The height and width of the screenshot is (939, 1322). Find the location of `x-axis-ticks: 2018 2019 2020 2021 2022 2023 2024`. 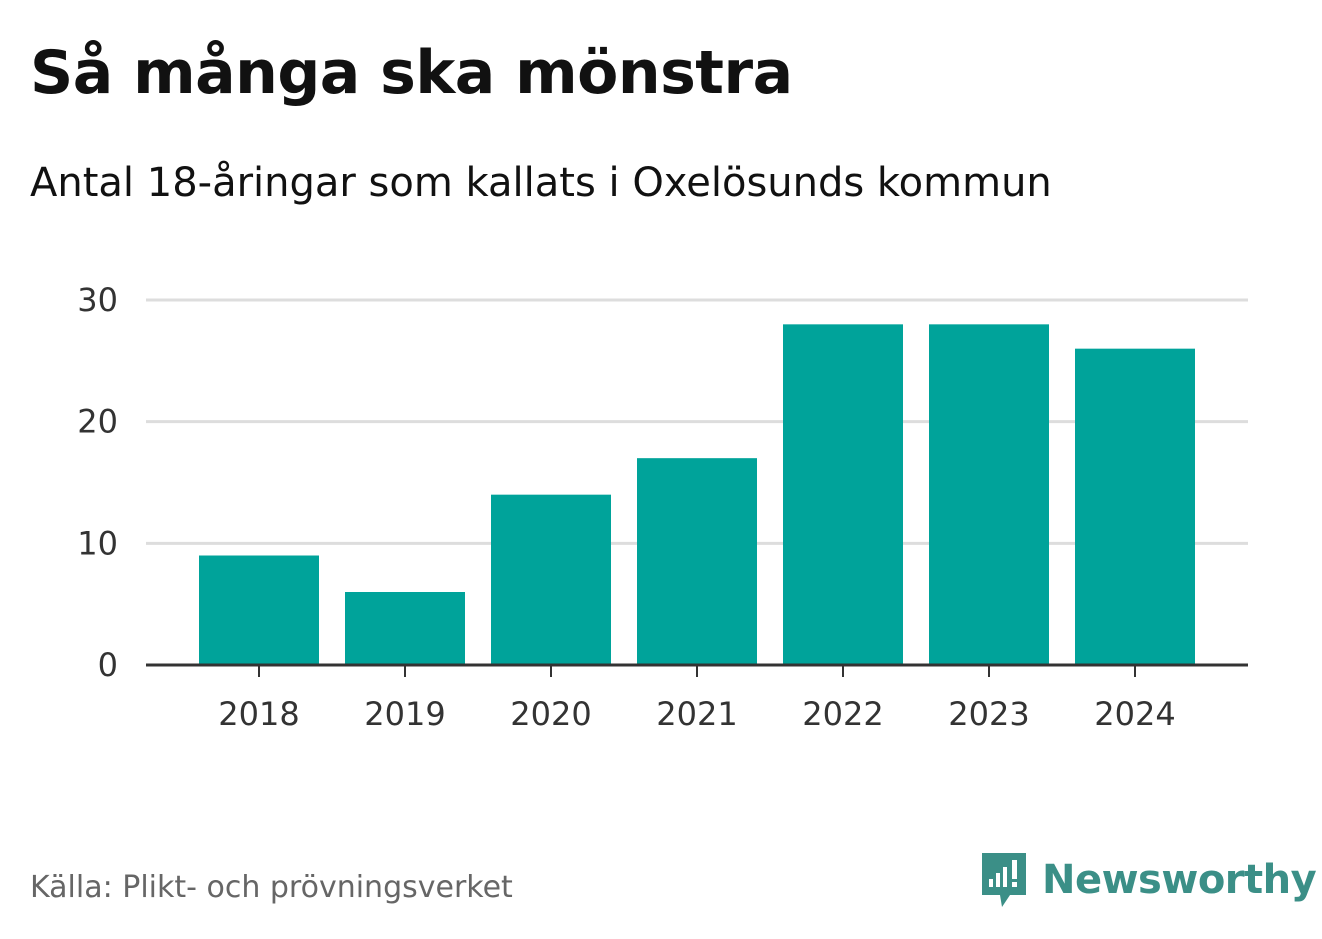

x-axis-ticks: 2018 2019 2020 2021 2022 2023 2024 is located at coordinates (697, 699).